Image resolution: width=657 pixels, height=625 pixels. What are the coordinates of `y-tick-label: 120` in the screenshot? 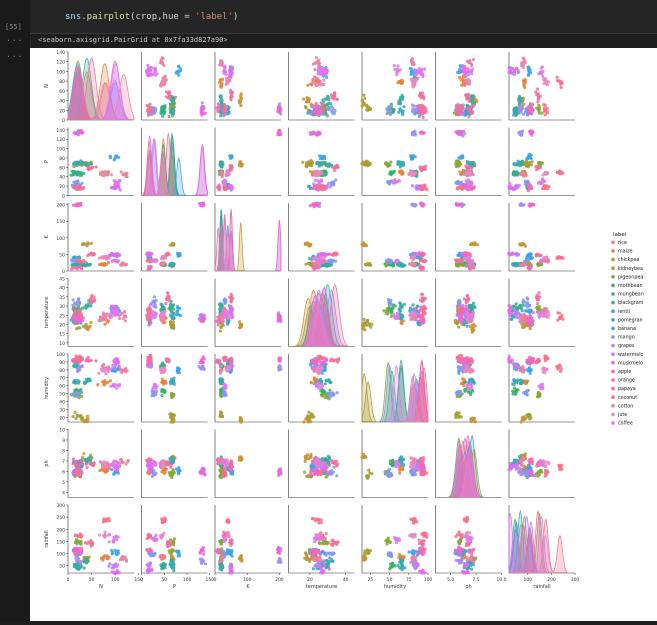 It's located at (60, 63).